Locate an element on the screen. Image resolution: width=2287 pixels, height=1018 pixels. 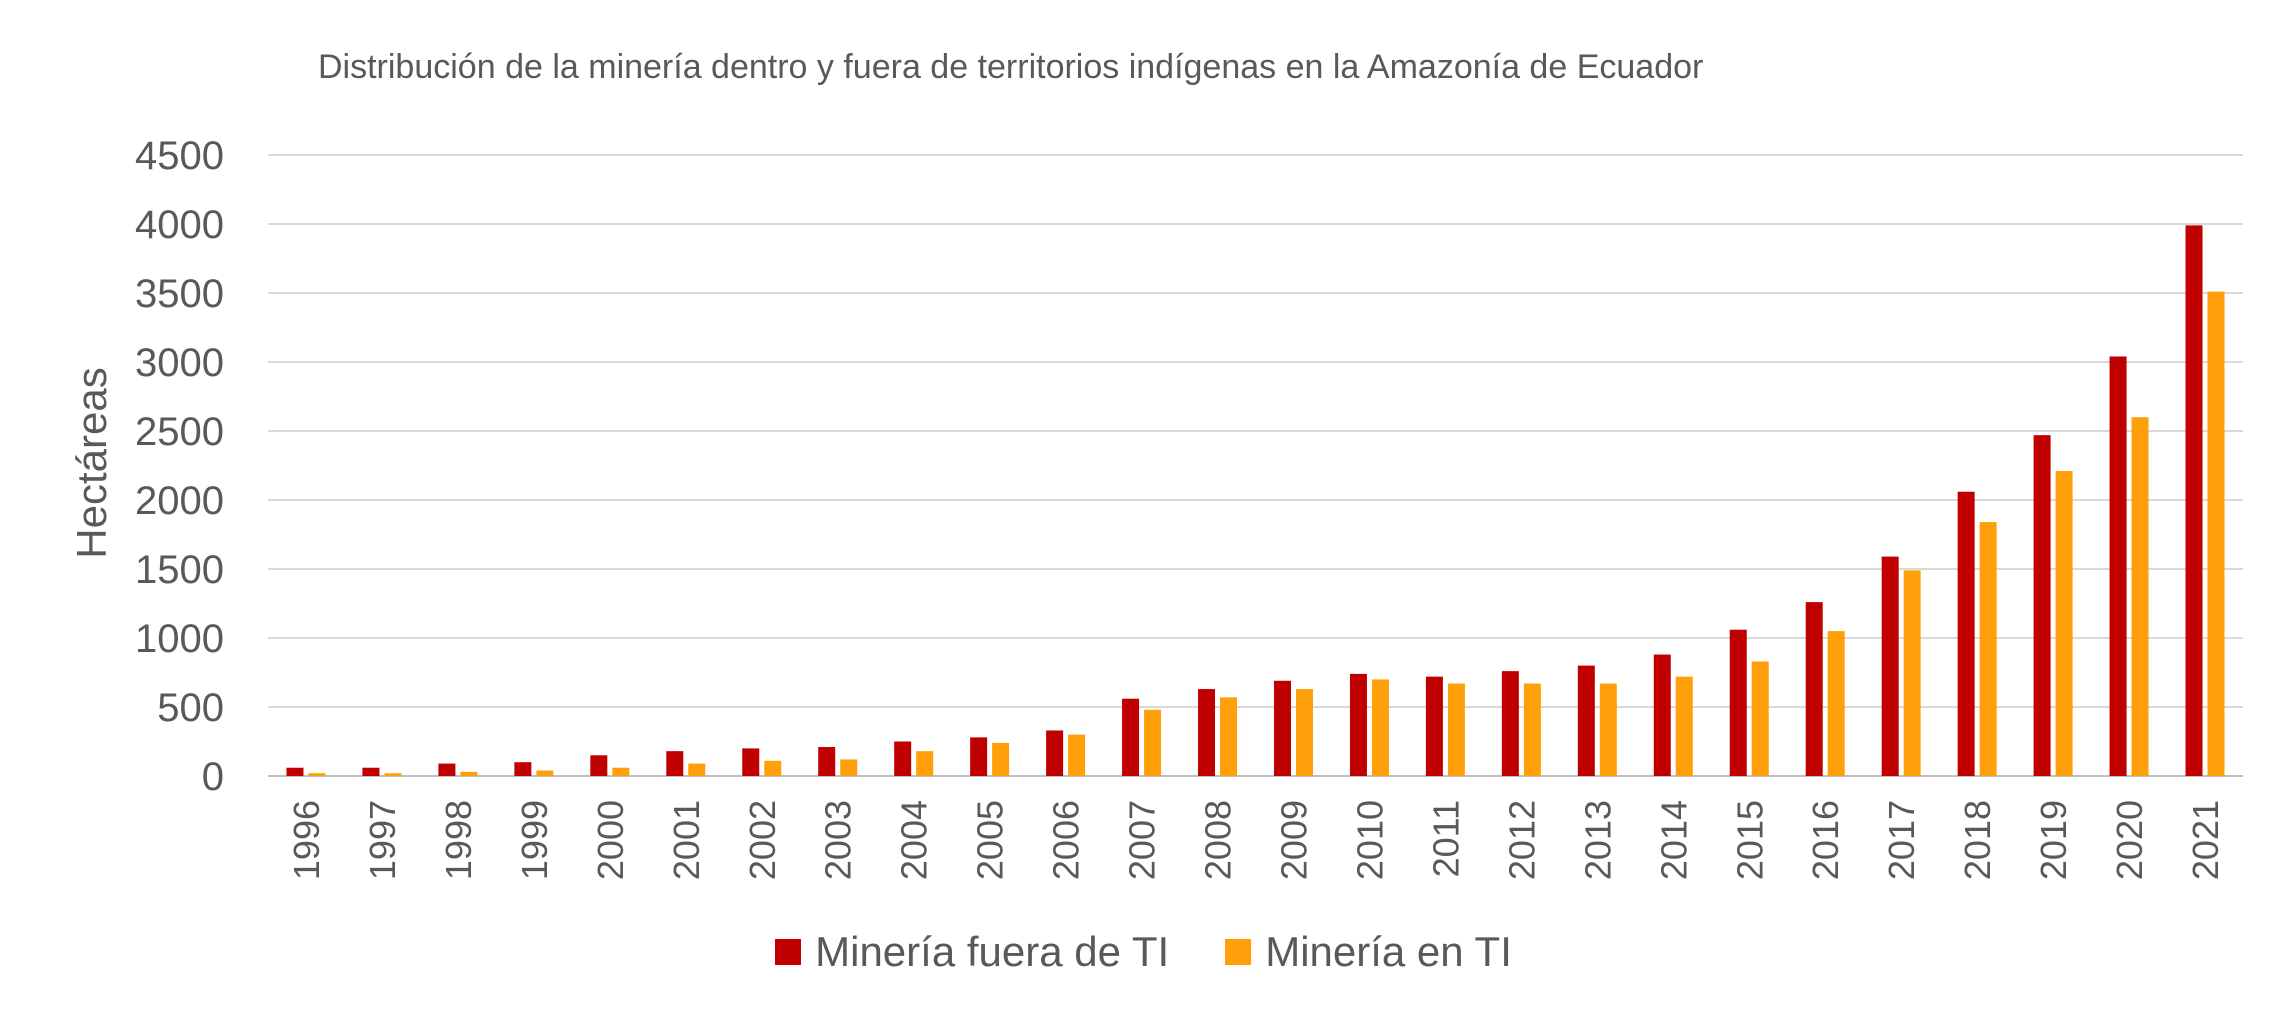
x-tick-label: 2010 is located at coordinates (1369, 840).